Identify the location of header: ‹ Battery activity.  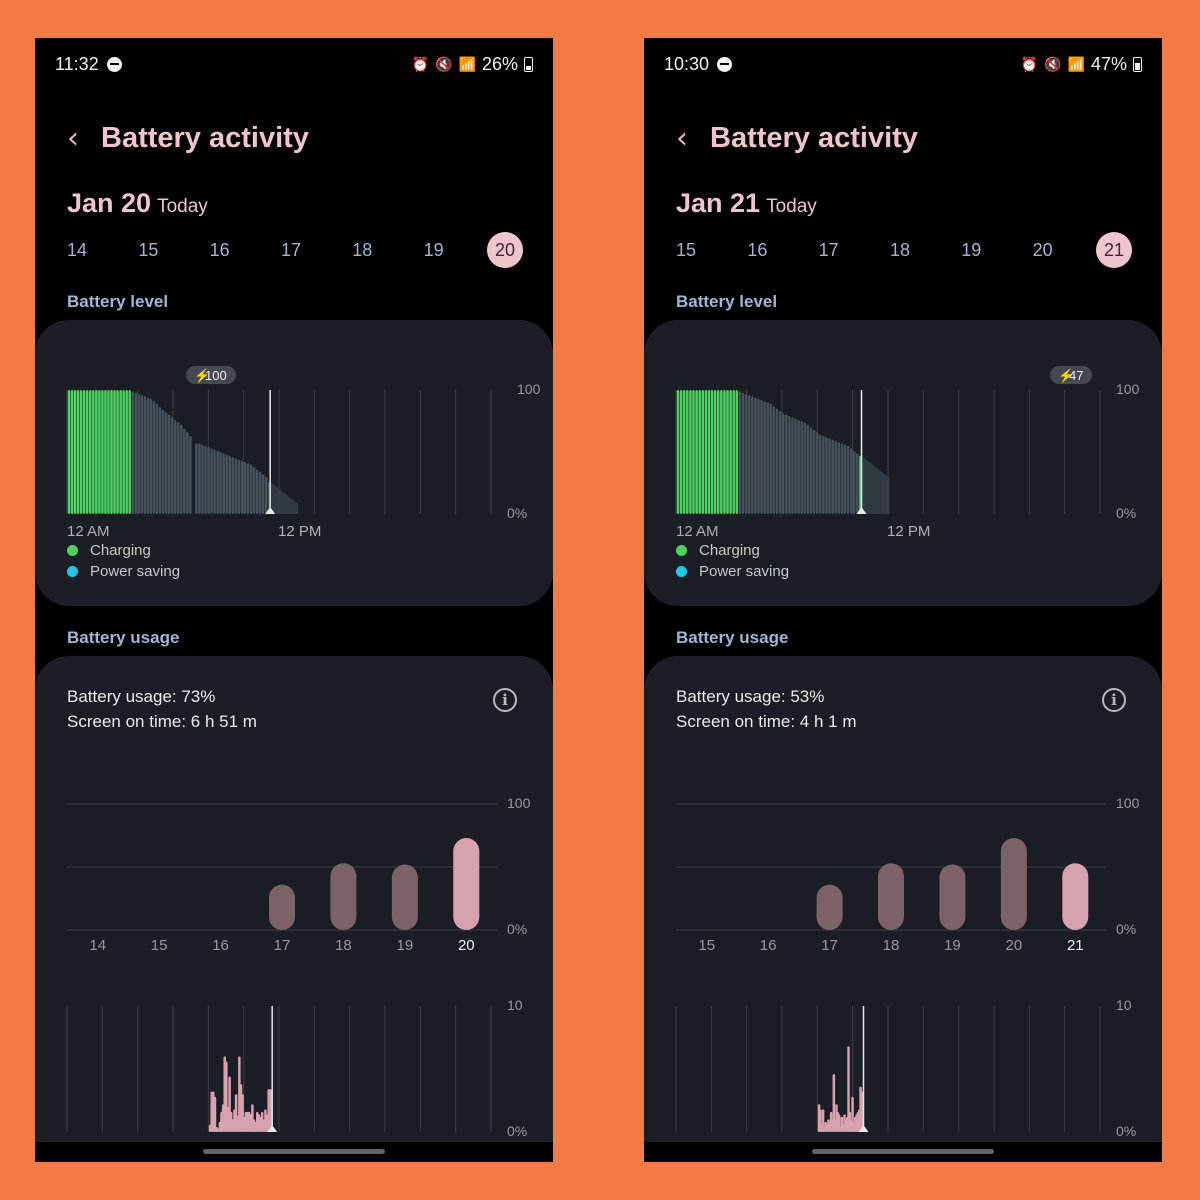
(797, 138).